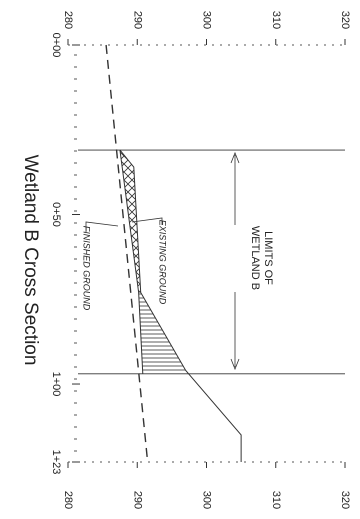 The image size is (360, 519). Describe the element at coordinates (56, 214) in the screenshot. I see `x-tick-label: 0+50` at that location.